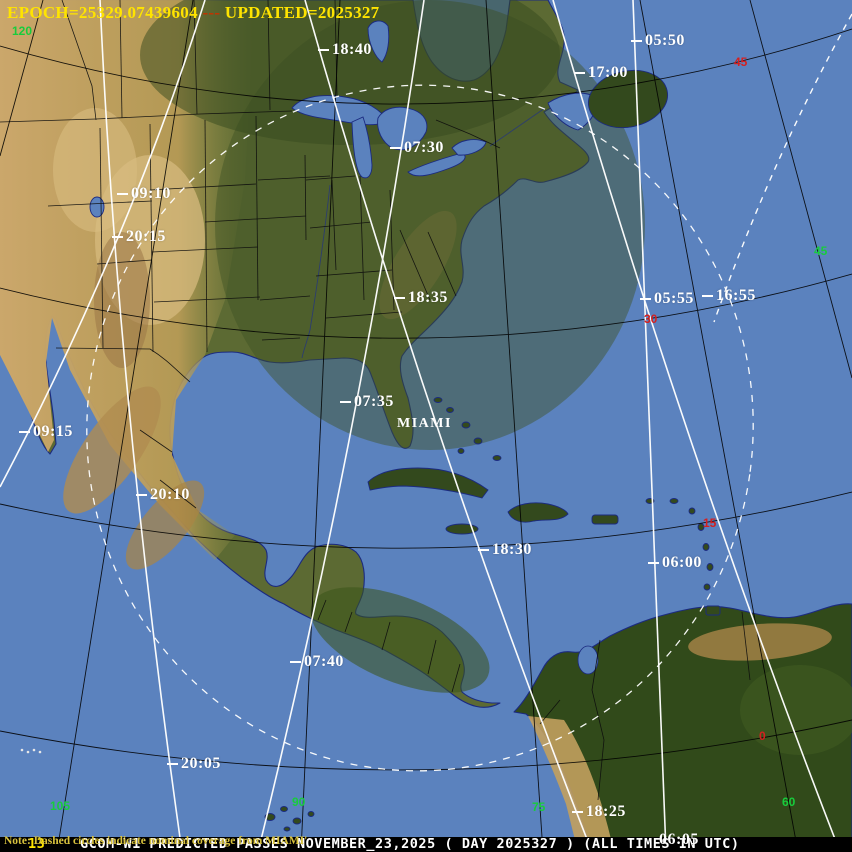 This screenshot has width=852, height=852. I want to click on meridian-120w, so click(22, 78).